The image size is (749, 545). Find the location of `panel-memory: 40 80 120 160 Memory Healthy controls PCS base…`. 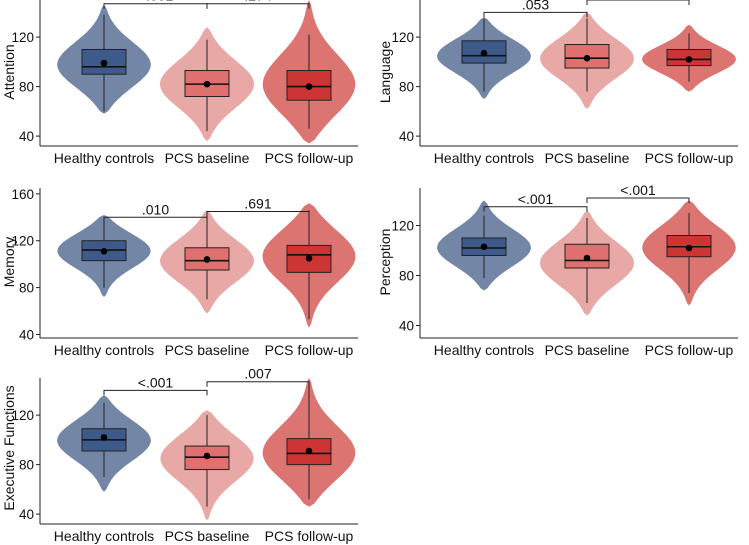

panel-memory: 40 80 120 160 Memory Healthy controls PCS base… is located at coordinates (179, 272).